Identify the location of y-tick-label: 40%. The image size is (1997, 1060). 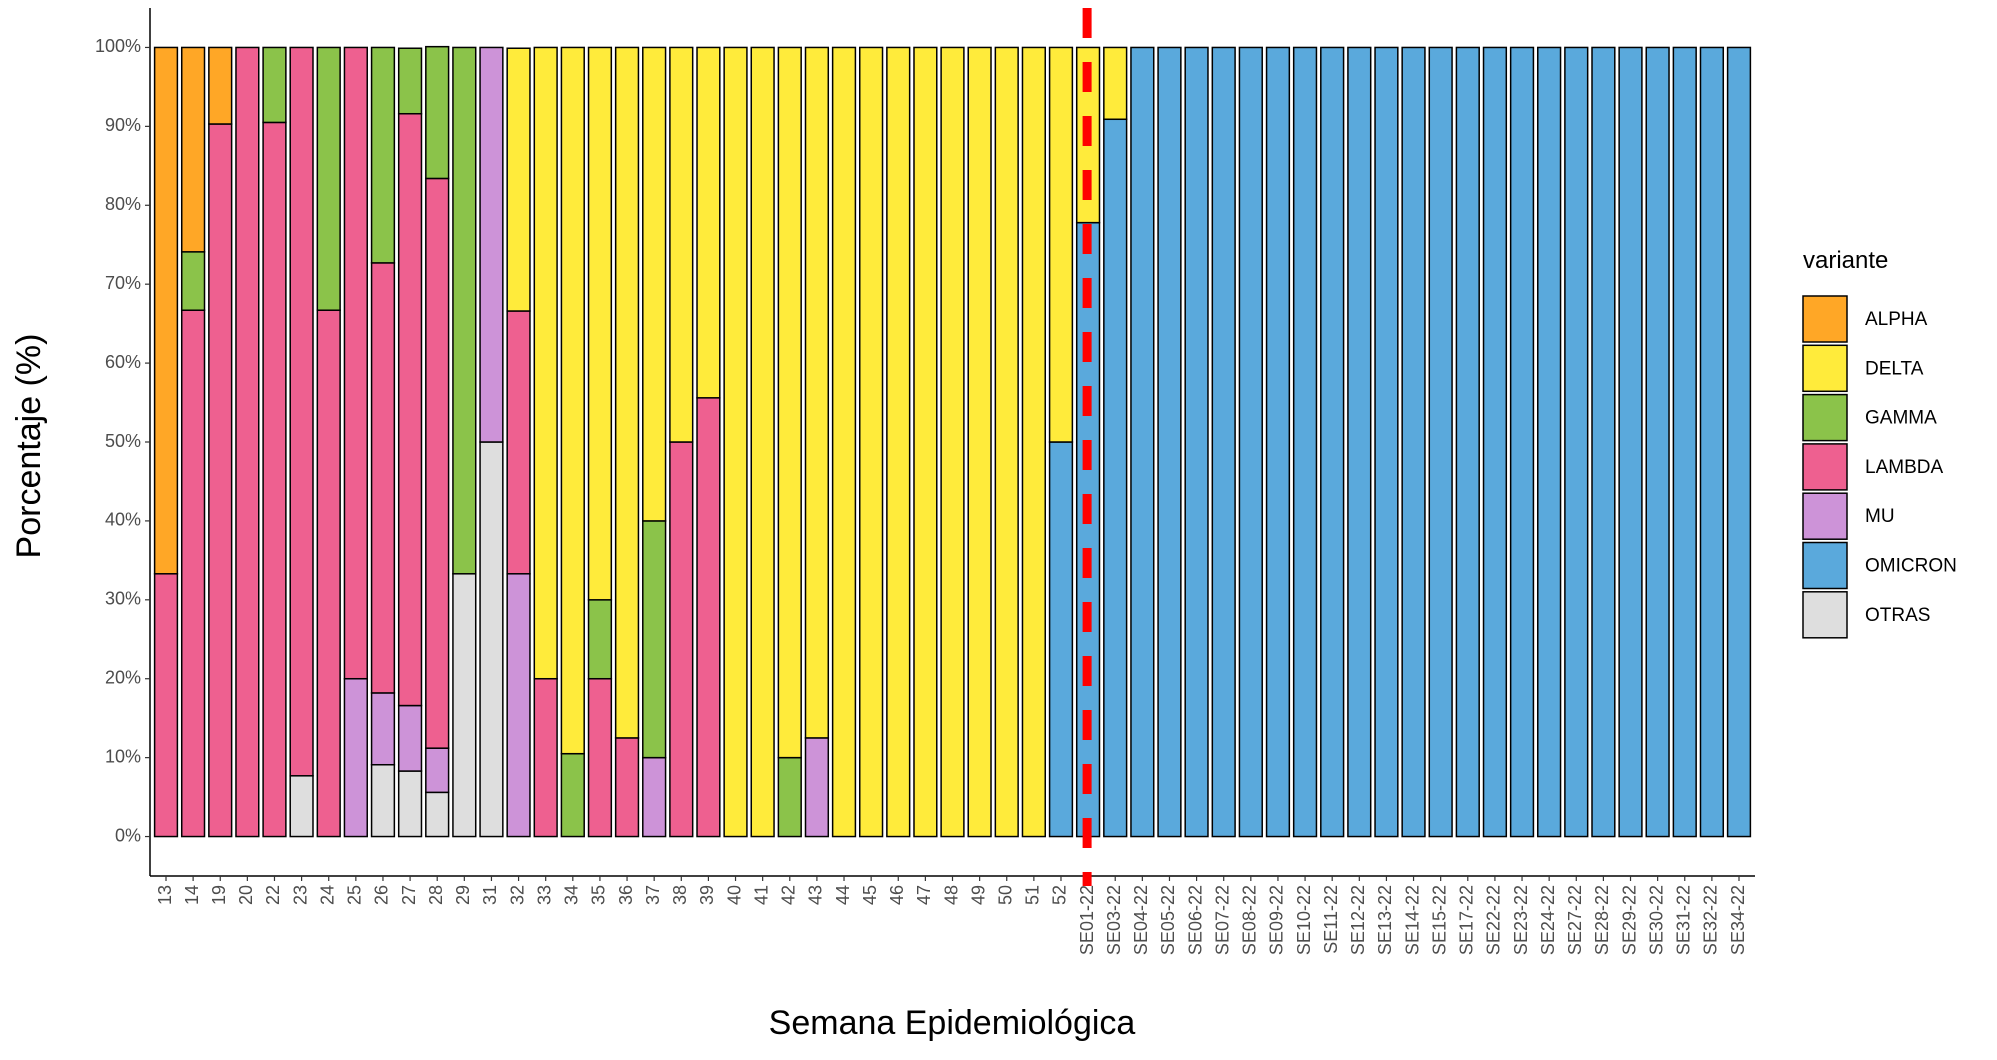
(123, 520).